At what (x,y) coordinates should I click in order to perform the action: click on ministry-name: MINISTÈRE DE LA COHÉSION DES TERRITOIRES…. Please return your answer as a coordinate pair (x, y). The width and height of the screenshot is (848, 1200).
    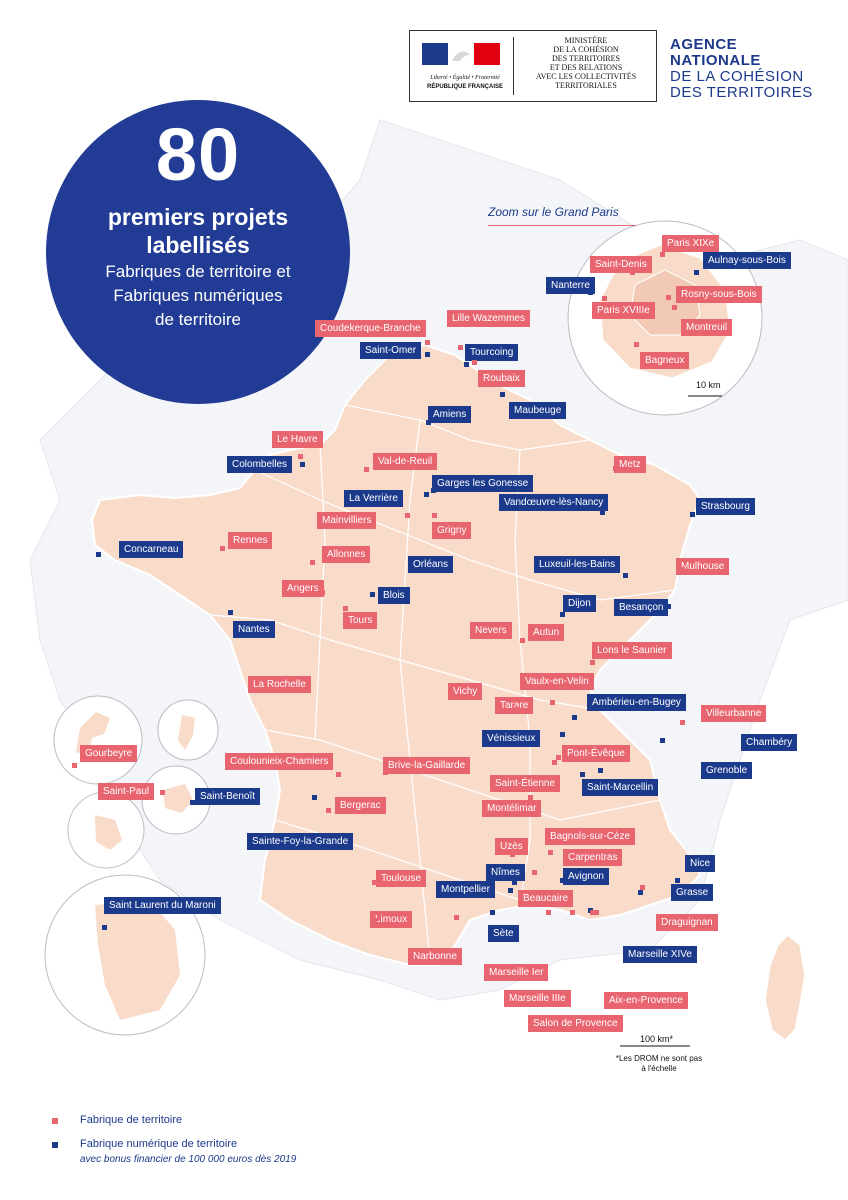
    Looking at the image, I should click on (586, 63).